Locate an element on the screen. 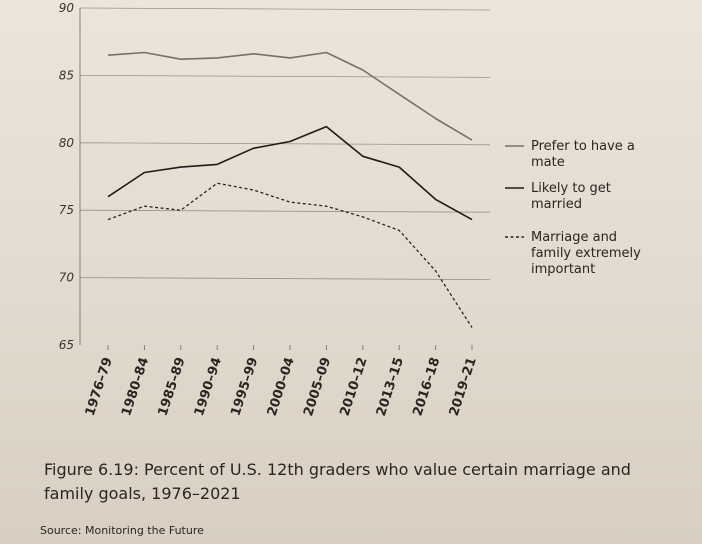  y-tick-label: 70 is located at coordinates (67, 278).